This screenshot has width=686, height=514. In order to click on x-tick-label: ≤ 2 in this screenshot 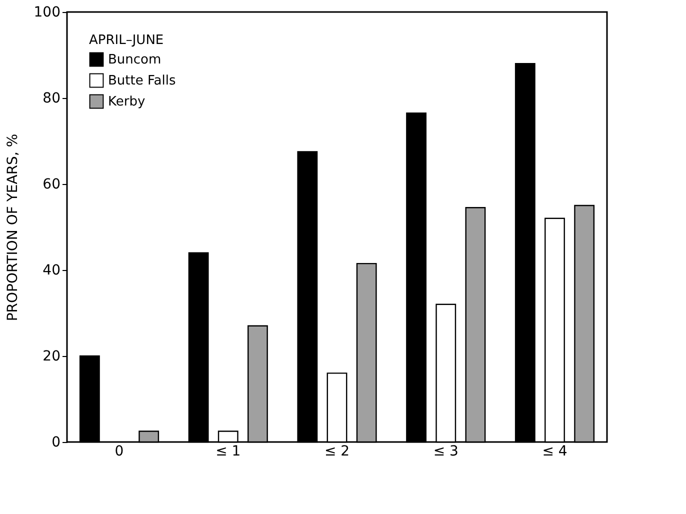, I will do `click(337, 452)`.